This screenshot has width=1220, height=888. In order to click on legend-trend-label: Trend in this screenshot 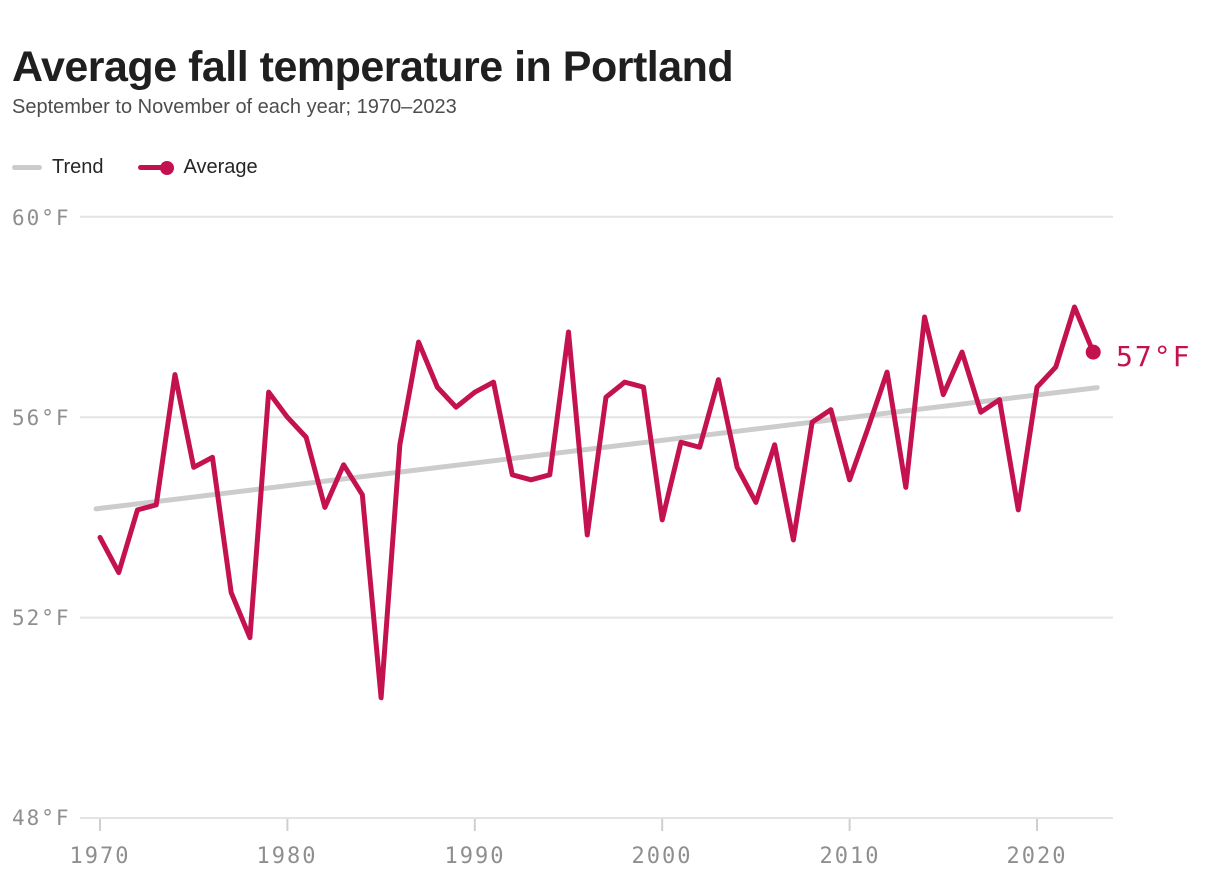, I will do `click(78, 167)`.